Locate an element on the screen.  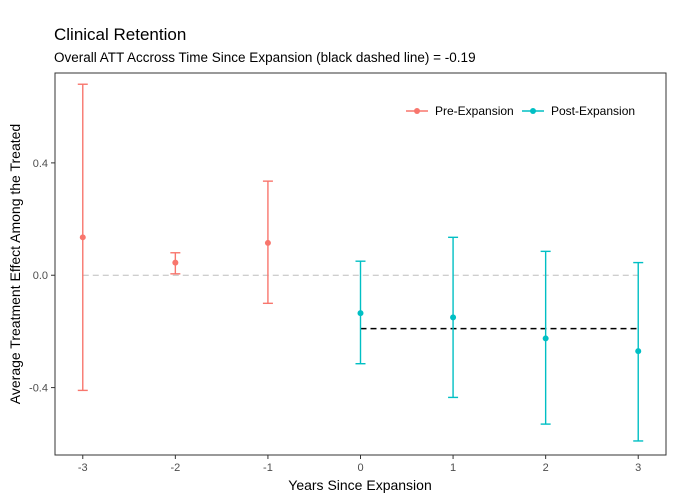
legend-label-post: Post-Expansion is located at coordinates (593, 111).